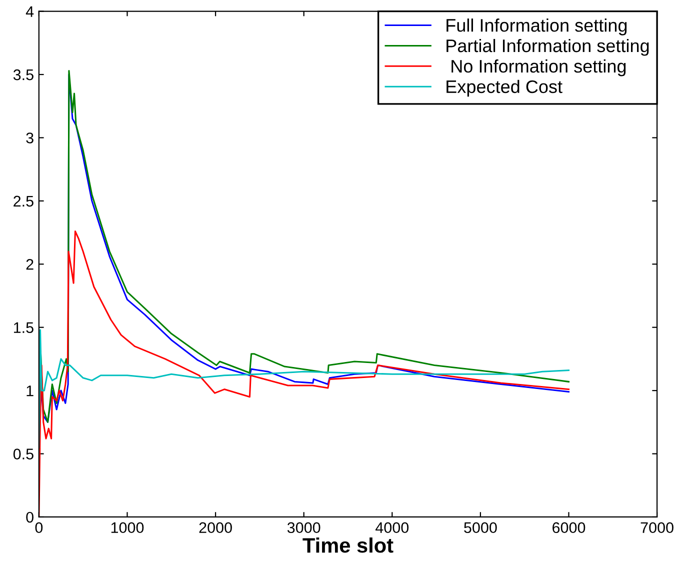 This screenshot has width=683, height=565. What do you see at coordinates (23, 454) in the screenshot?
I see `y-tick-label: 0.5` at bounding box center [23, 454].